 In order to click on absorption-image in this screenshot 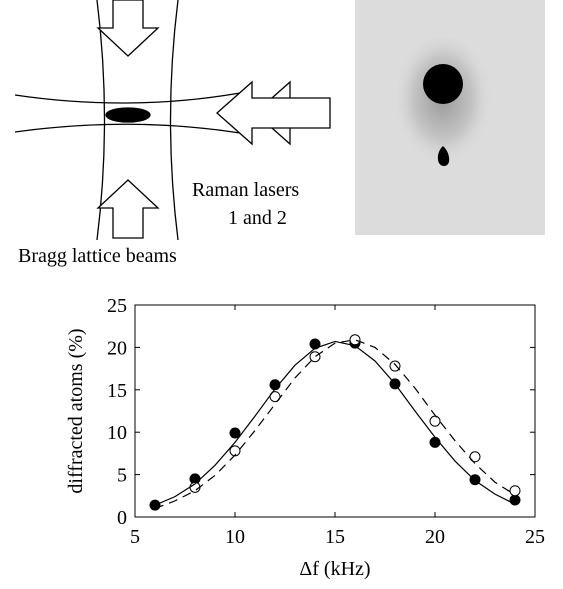, I will do `click(450, 117)`.